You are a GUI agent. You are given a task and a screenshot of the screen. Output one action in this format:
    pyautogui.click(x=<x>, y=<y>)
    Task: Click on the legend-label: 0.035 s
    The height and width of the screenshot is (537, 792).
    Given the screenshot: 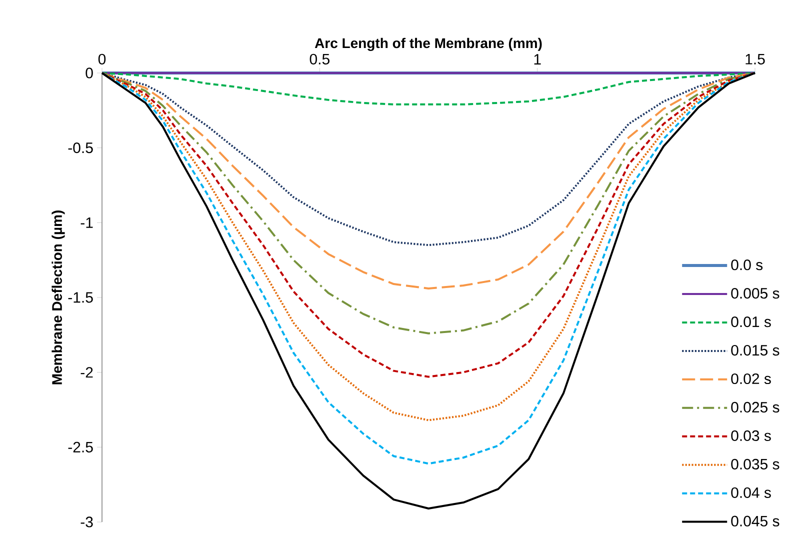 What is the action you would take?
    pyautogui.click(x=755, y=464)
    